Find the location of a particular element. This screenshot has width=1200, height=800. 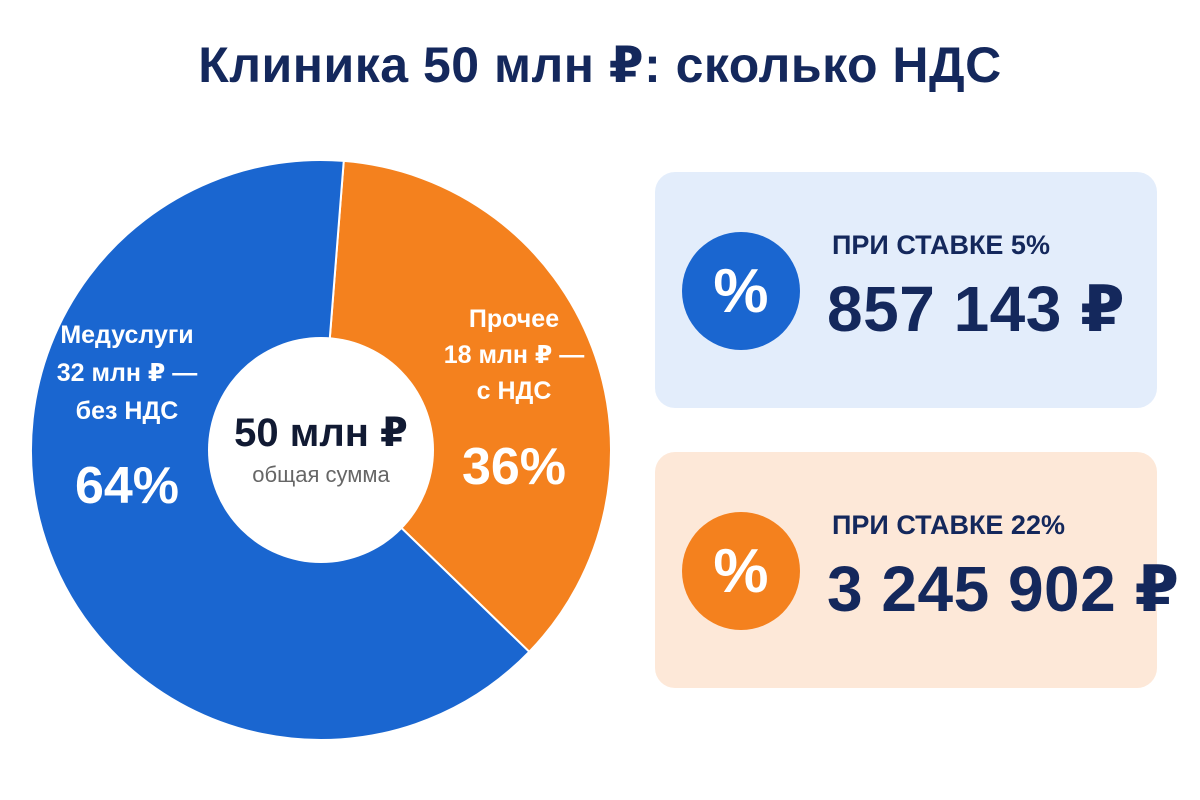

vat-card-5: % ПРИ СТАВКЕ 5% 857 143 ₽ is located at coordinates (906, 290).